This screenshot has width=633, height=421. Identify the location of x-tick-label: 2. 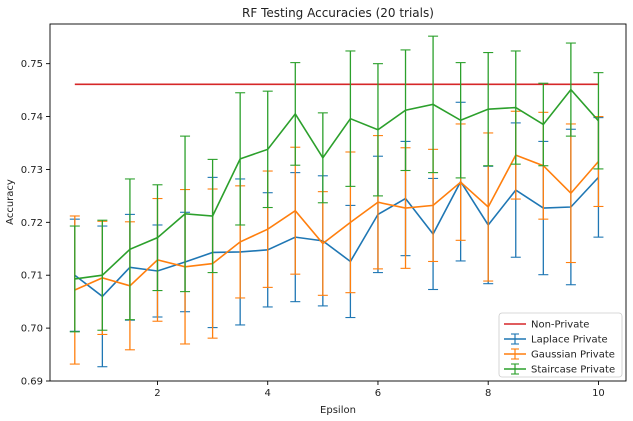
(157, 393).